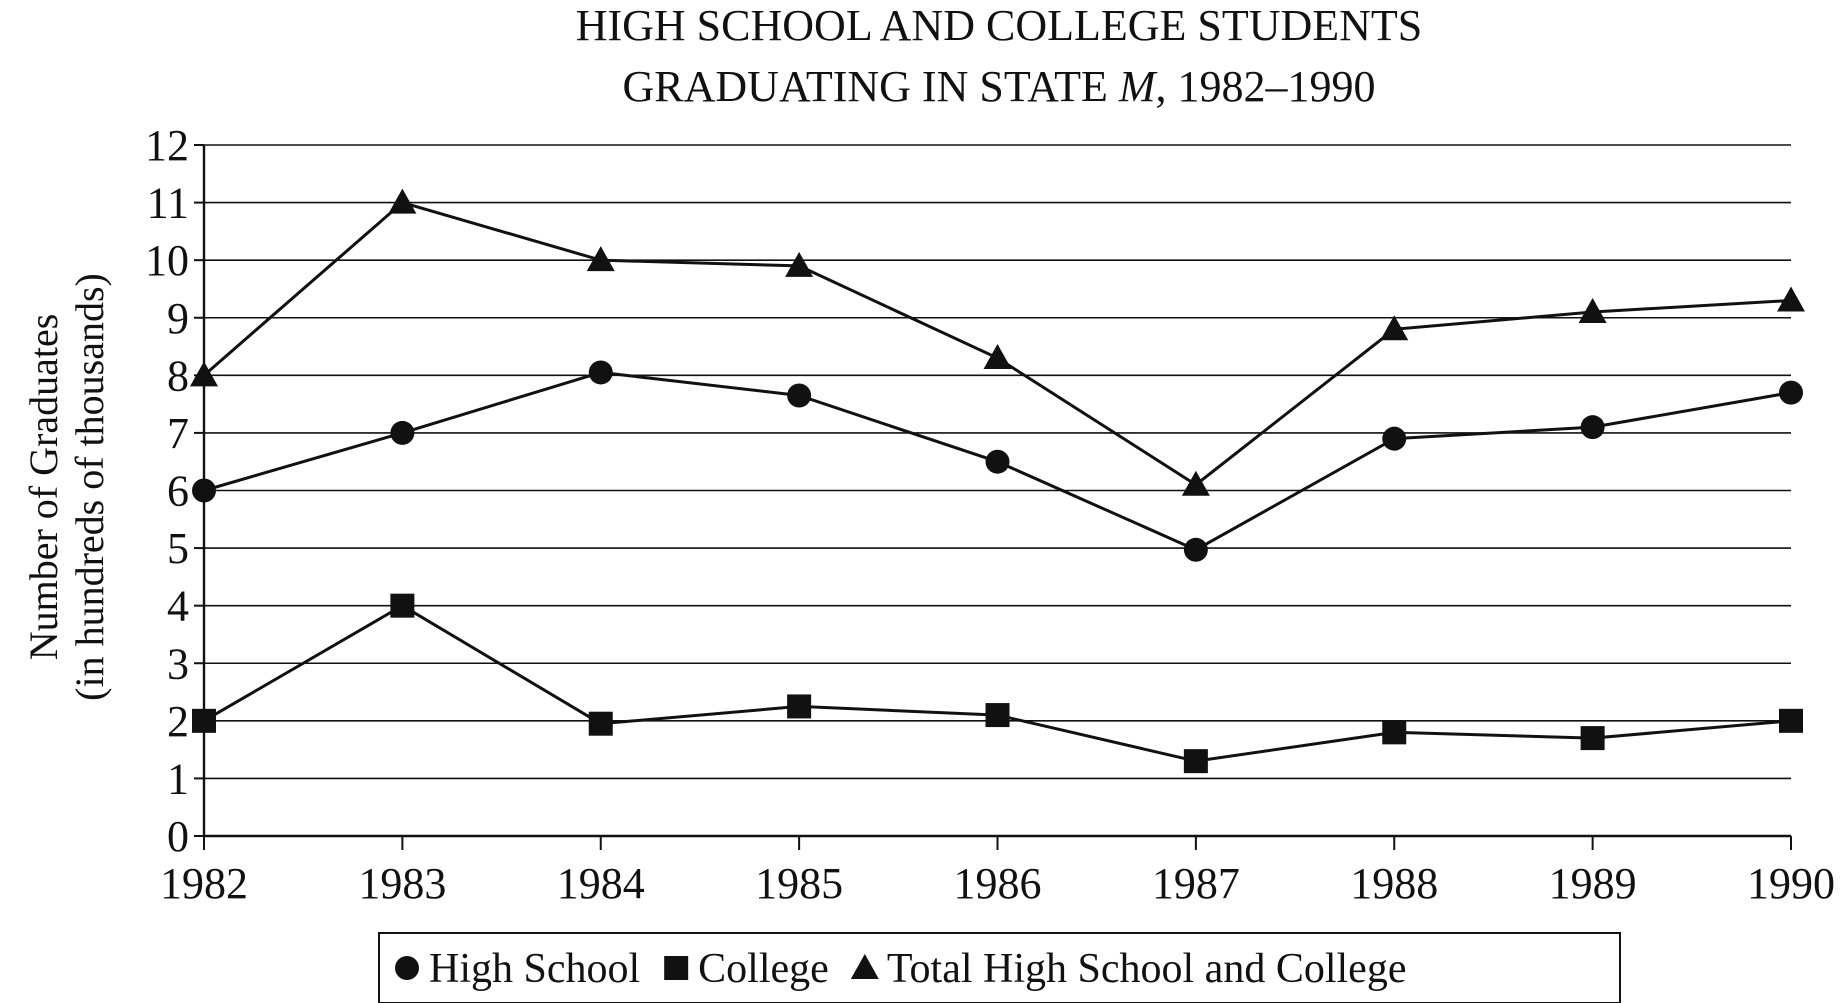 This screenshot has width=1841, height=1003. I want to click on legend-item-total-high-school-and-college: Total High School and College, so click(1128, 969).